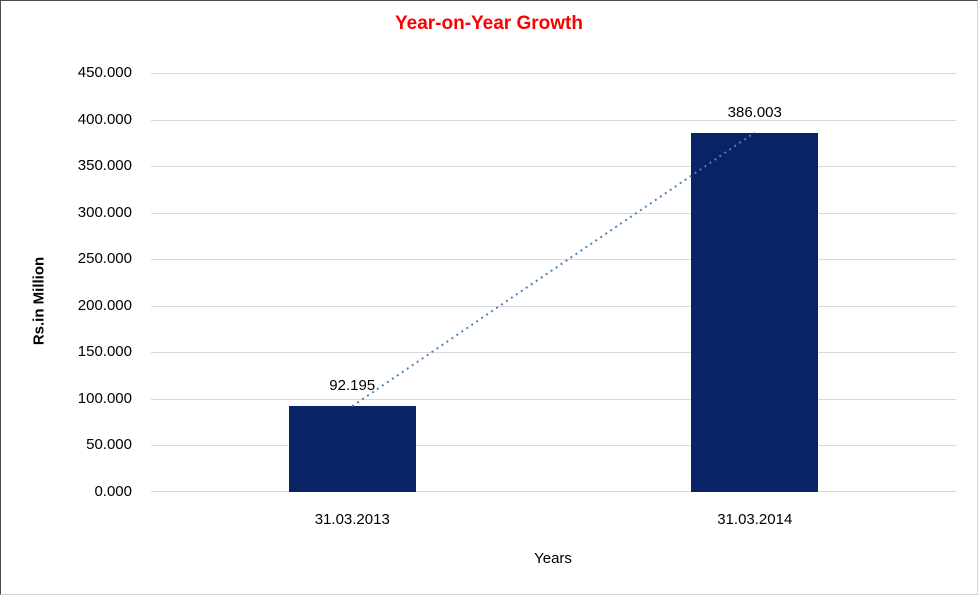 This screenshot has height=595, width=978. Describe the element at coordinates (104, 212) in the screenshot. I see `y-axis-tick-label: 300.000` at that location.